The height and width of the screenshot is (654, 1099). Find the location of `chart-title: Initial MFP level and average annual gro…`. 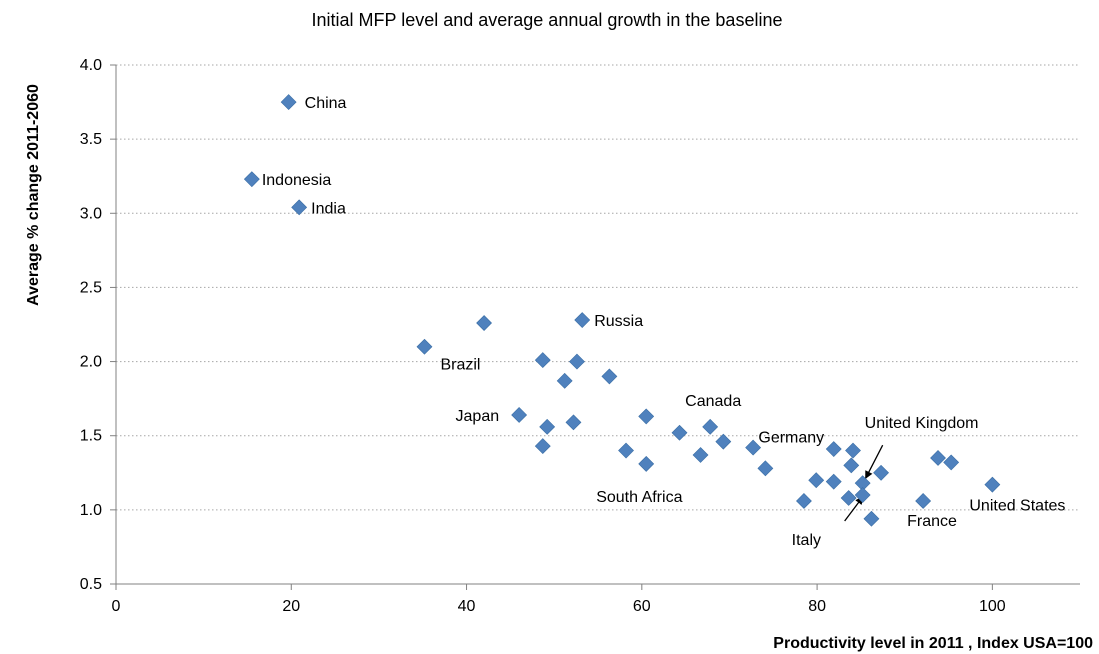

chart-title: Initial MFP level and average annual gro… is located at coordinates (547, 20).